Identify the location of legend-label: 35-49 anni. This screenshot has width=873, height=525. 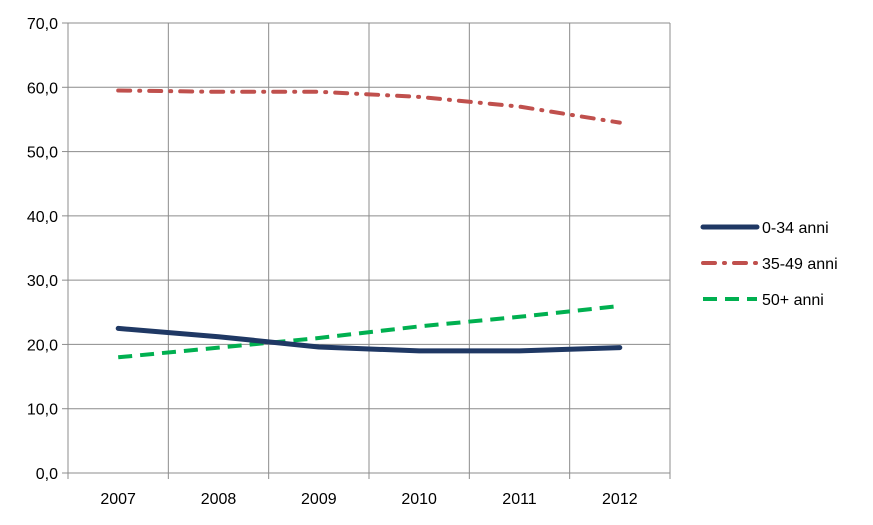
(800, 264).